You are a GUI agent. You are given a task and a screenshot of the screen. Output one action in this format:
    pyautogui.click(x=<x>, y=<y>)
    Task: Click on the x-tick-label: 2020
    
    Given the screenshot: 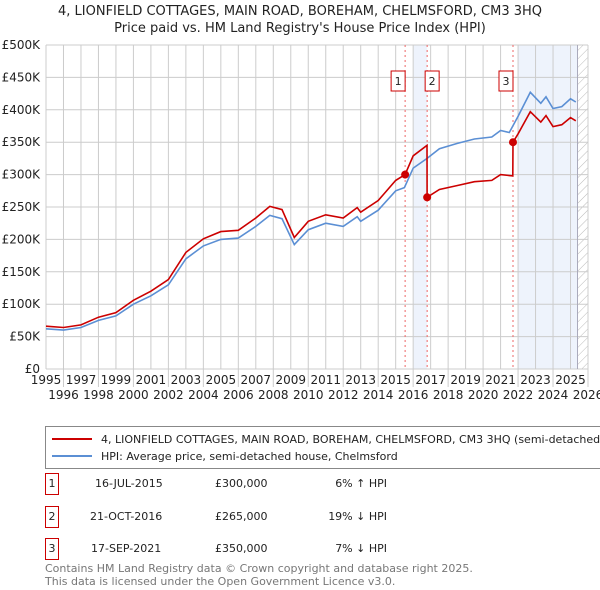 What is the action you would take?
    pyautogui.click(x=483, y=395)
    